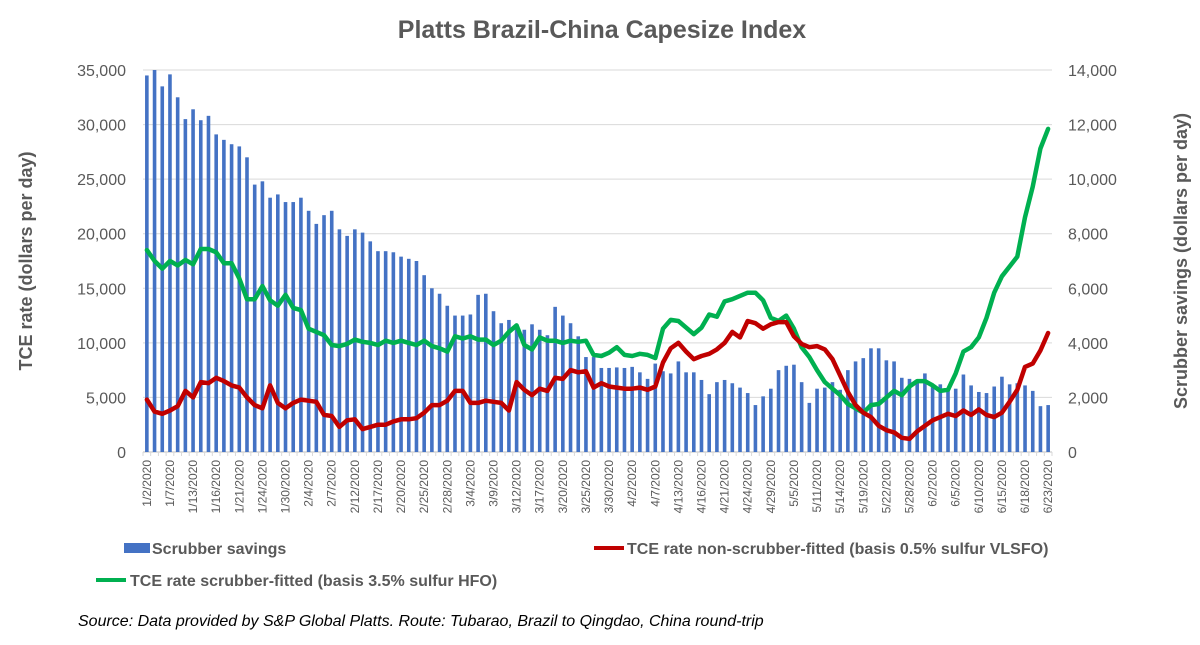 Image resolution: width=1200 pixels, height=645 pixels. Describe the element at coordinates (678, 487) in the screenshot. I see `x-tick-label: 4/13/2020` at that location.